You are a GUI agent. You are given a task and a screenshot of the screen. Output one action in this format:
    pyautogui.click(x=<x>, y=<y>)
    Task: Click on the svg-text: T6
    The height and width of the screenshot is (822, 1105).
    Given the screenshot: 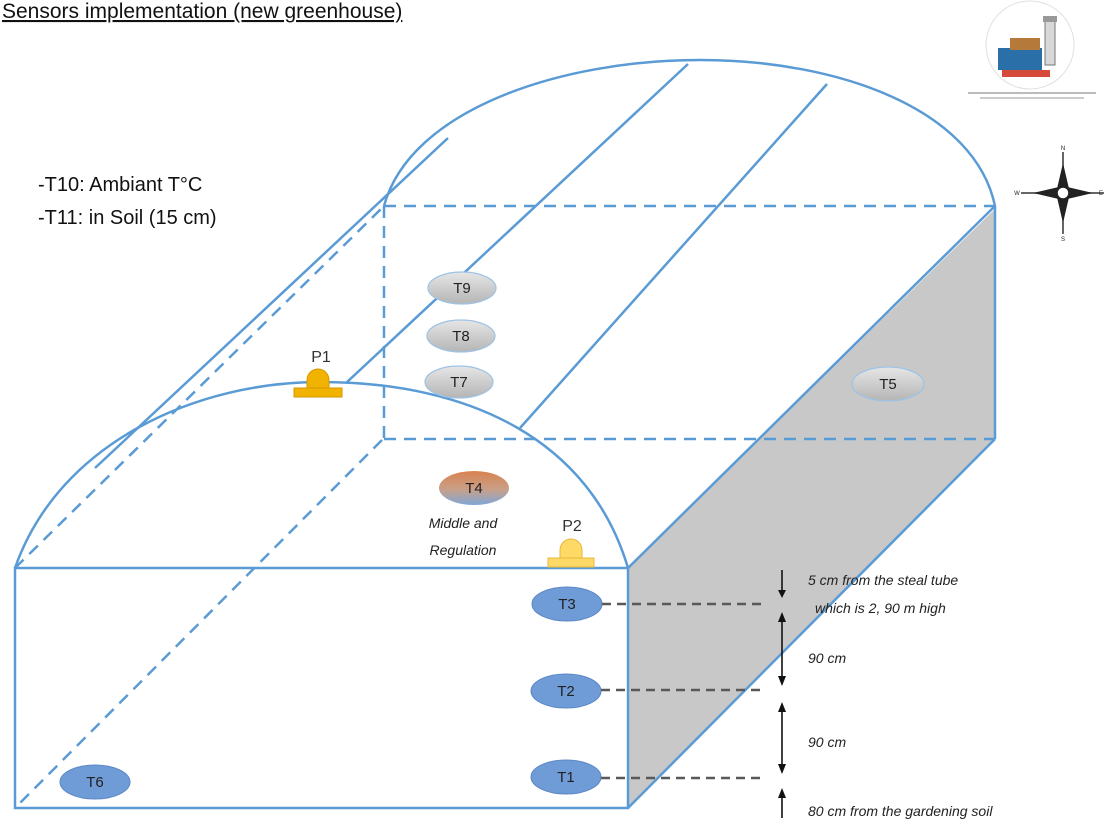 What is the action you would take?
    pyautogui.click(x=95, y=782)
    